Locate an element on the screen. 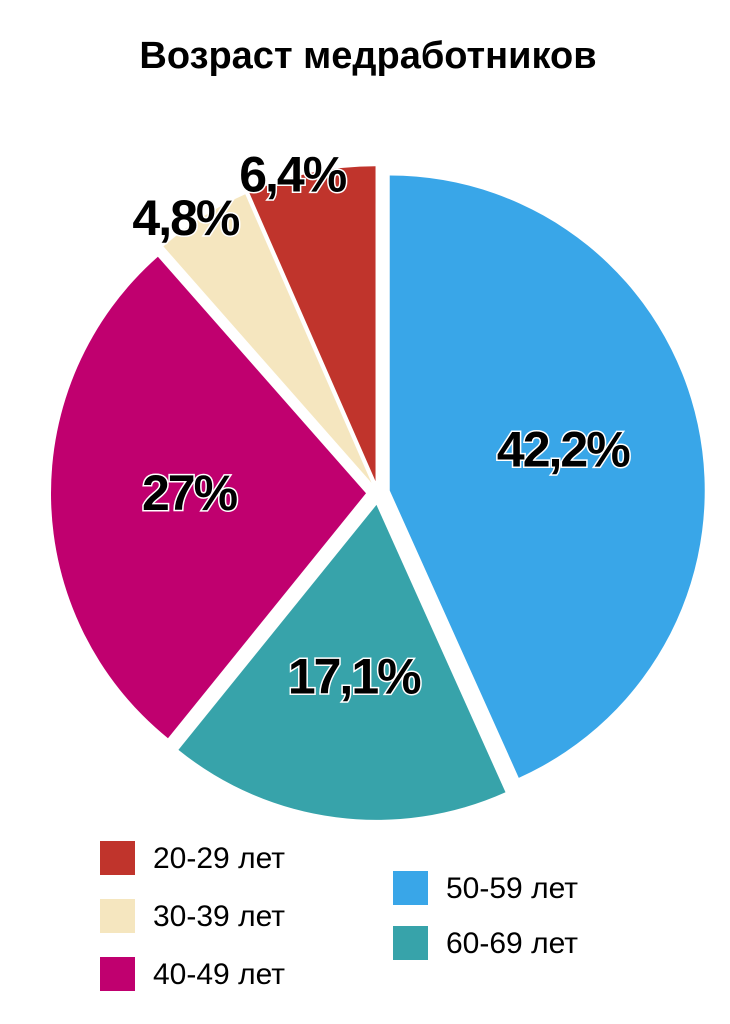 The image size is (730, 1024). value-label: 27% is located at coordinates (190, 493).